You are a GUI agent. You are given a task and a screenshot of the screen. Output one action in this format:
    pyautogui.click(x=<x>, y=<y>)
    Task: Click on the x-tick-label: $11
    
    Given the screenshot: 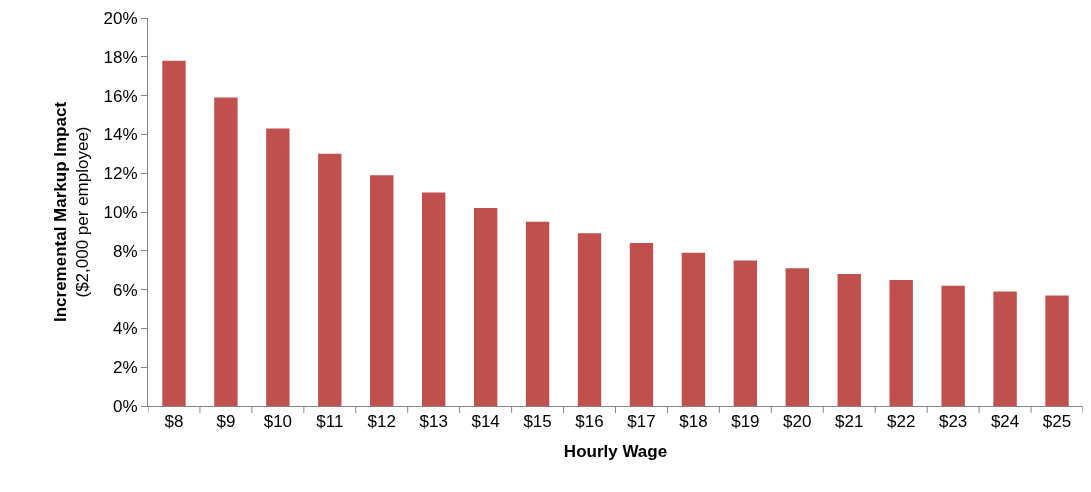 What is the action you would take?
    pyautogui.click(x=330, y=422)
    